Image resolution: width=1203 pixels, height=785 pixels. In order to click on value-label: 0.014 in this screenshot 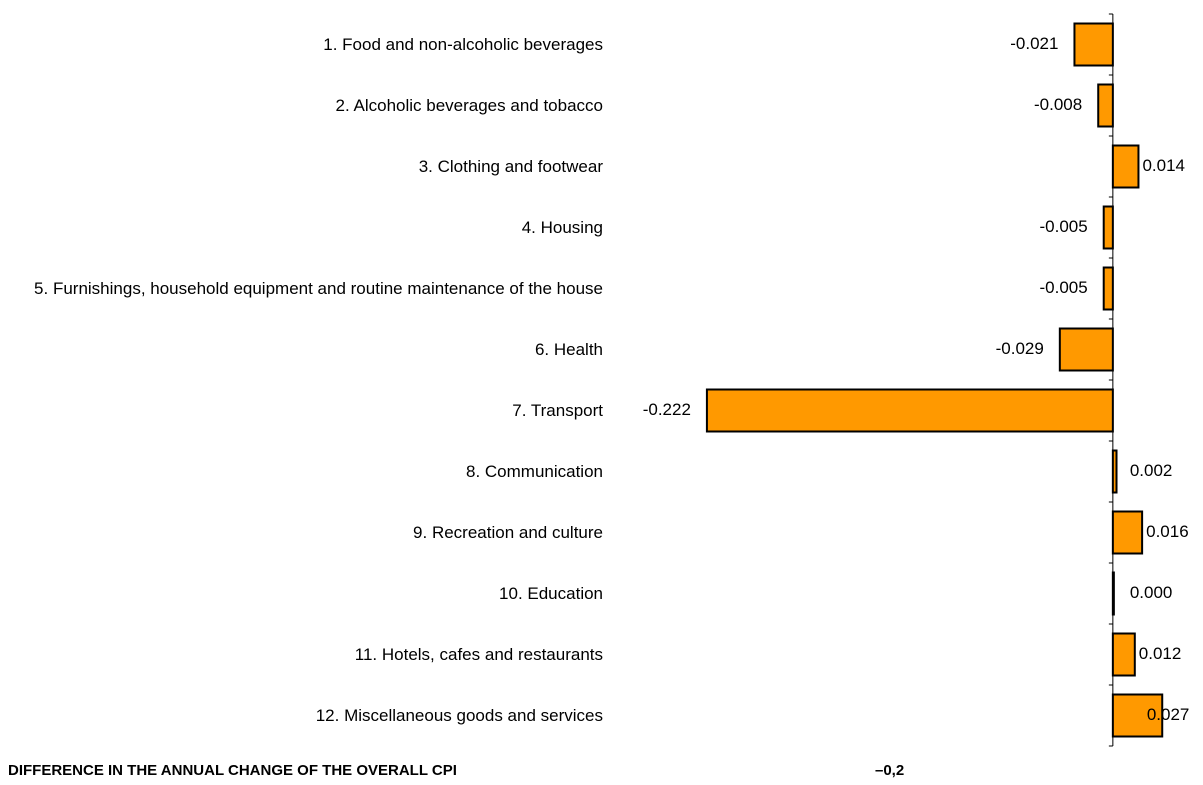, I will do `click(1163, 165)`.